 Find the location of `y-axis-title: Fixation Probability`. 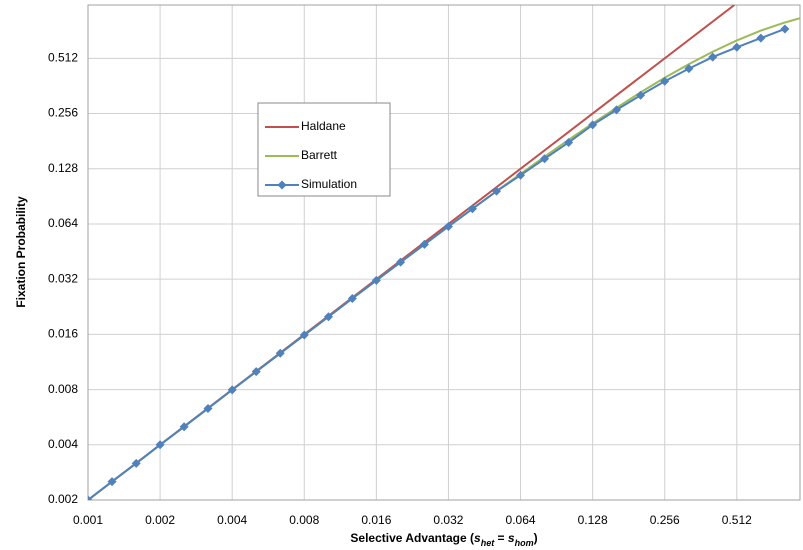

y-axis-title: Fixation Probability is located at coordinates (21, 252).